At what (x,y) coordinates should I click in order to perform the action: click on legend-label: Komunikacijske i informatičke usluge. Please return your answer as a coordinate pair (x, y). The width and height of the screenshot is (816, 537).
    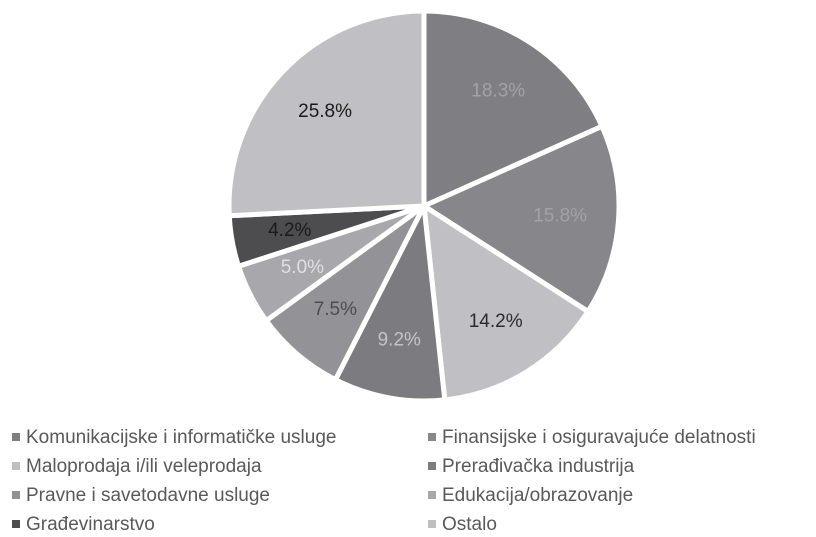
    Looking at the image, I should click on (181, 437).